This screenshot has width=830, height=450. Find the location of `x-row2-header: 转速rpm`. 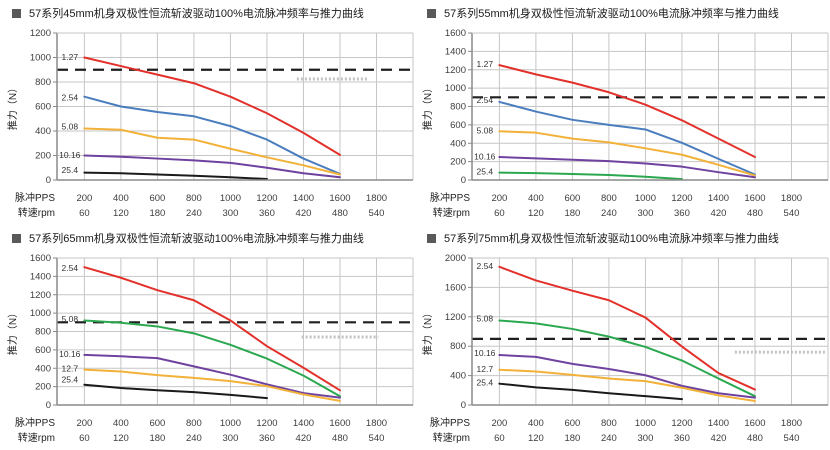

x-row2-header: 转速rpm is located at coordinates (36, 437).